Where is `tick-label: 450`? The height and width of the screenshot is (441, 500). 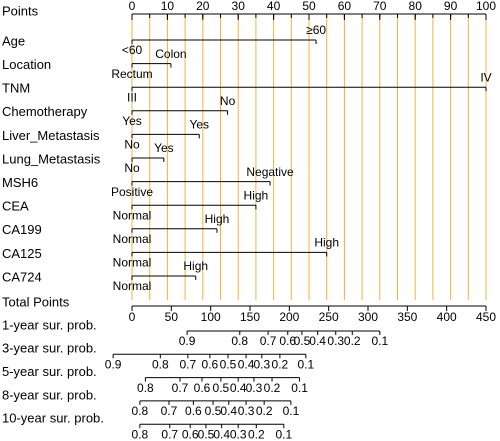 tick-label: 450 is located at coordinates (486, 317).